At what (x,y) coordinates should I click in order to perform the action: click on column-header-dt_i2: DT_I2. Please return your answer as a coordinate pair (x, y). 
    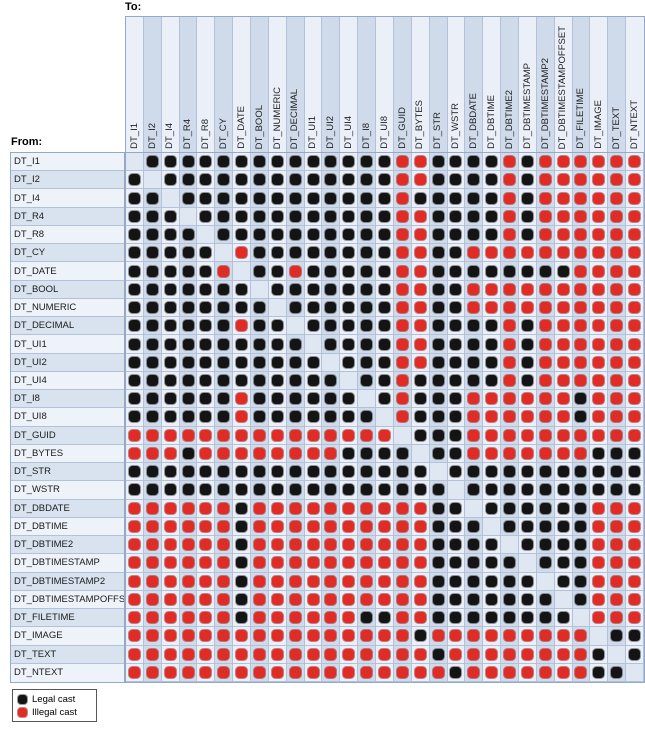
    Looking at the image, I should click on (152, 84).